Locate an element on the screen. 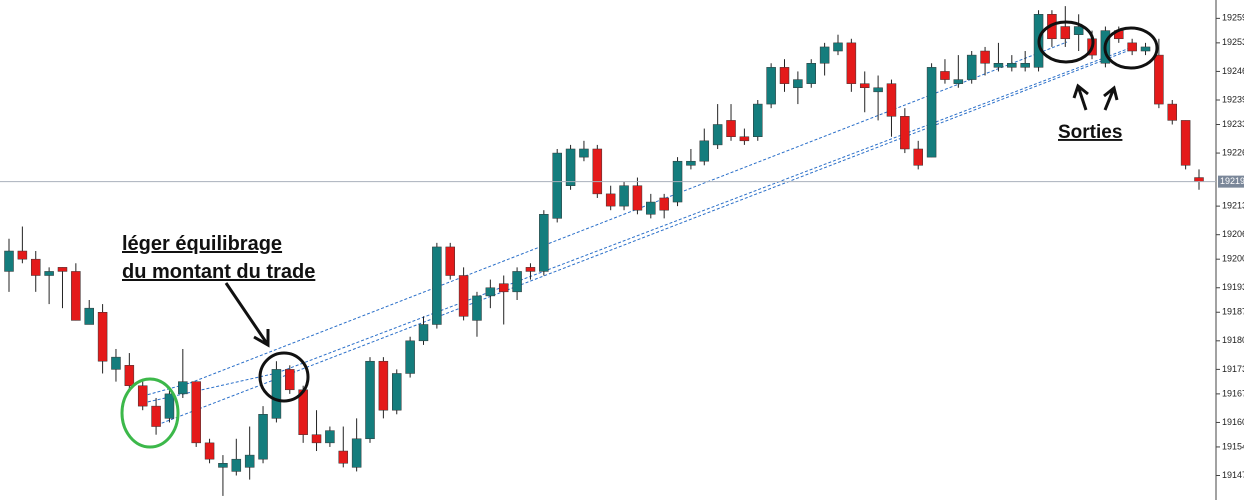 Image resolution: width=1244 pixels, height=500 pixels. y-tick-label: 19246 is located at coordinates (1233, 71).